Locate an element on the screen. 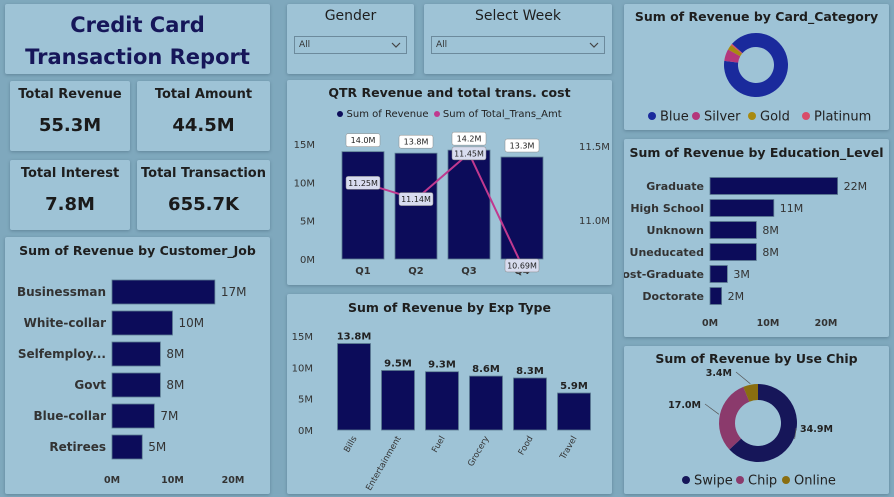 The height and width of the screenshot is (497, 894). data-label: 11M is located at coordinates (792, 208).